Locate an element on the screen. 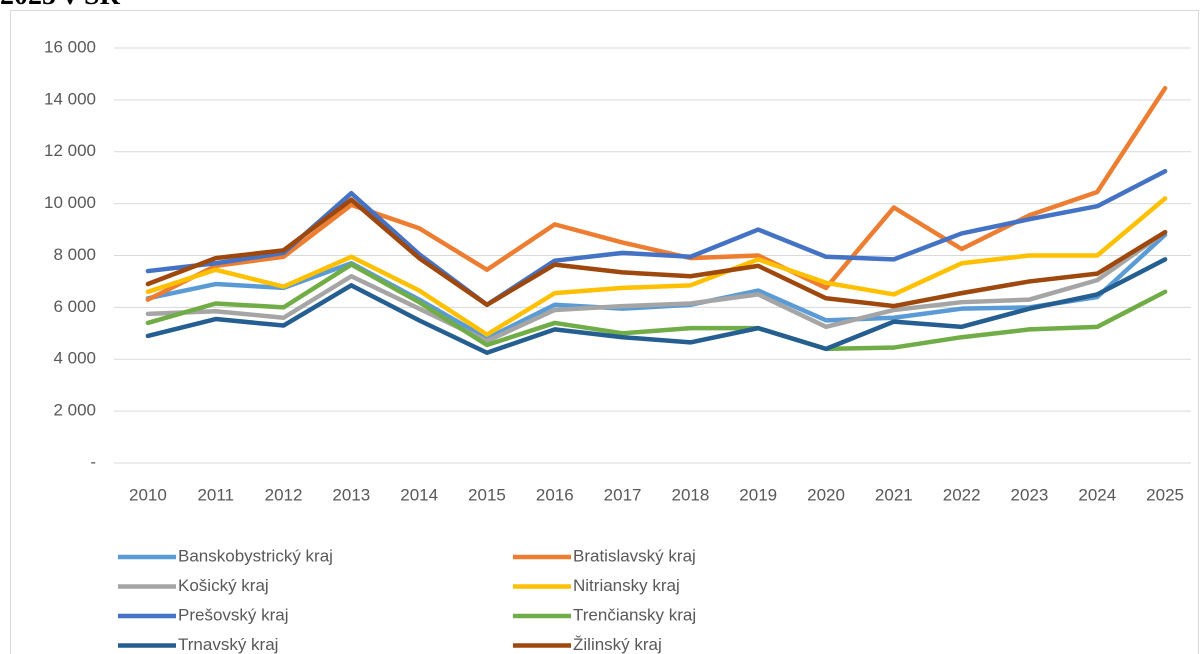 The height and width of the screenshot is (654, 1200). y-tick-label: 16 000 is located at coordinates (70, 46).